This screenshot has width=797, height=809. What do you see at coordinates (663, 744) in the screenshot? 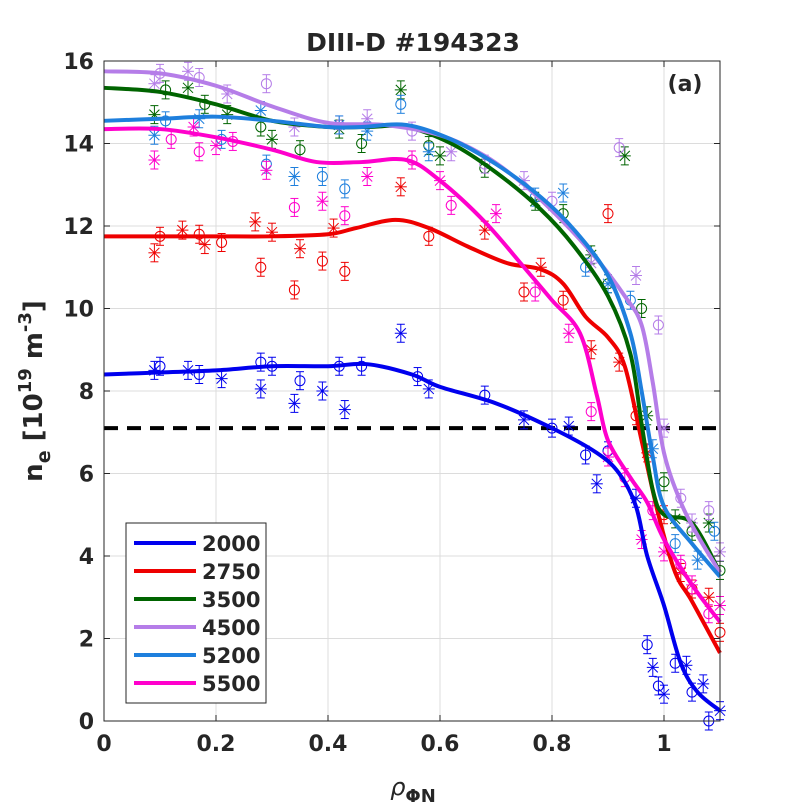
I see `x-tick-label: 1` at bounding box center [663, 744].